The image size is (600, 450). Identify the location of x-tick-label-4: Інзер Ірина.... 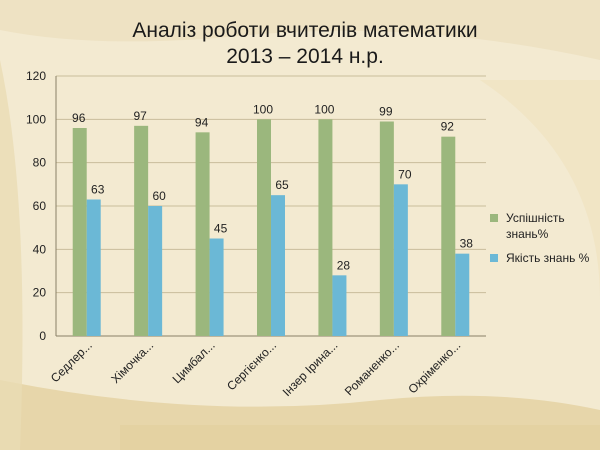
(310, 368).